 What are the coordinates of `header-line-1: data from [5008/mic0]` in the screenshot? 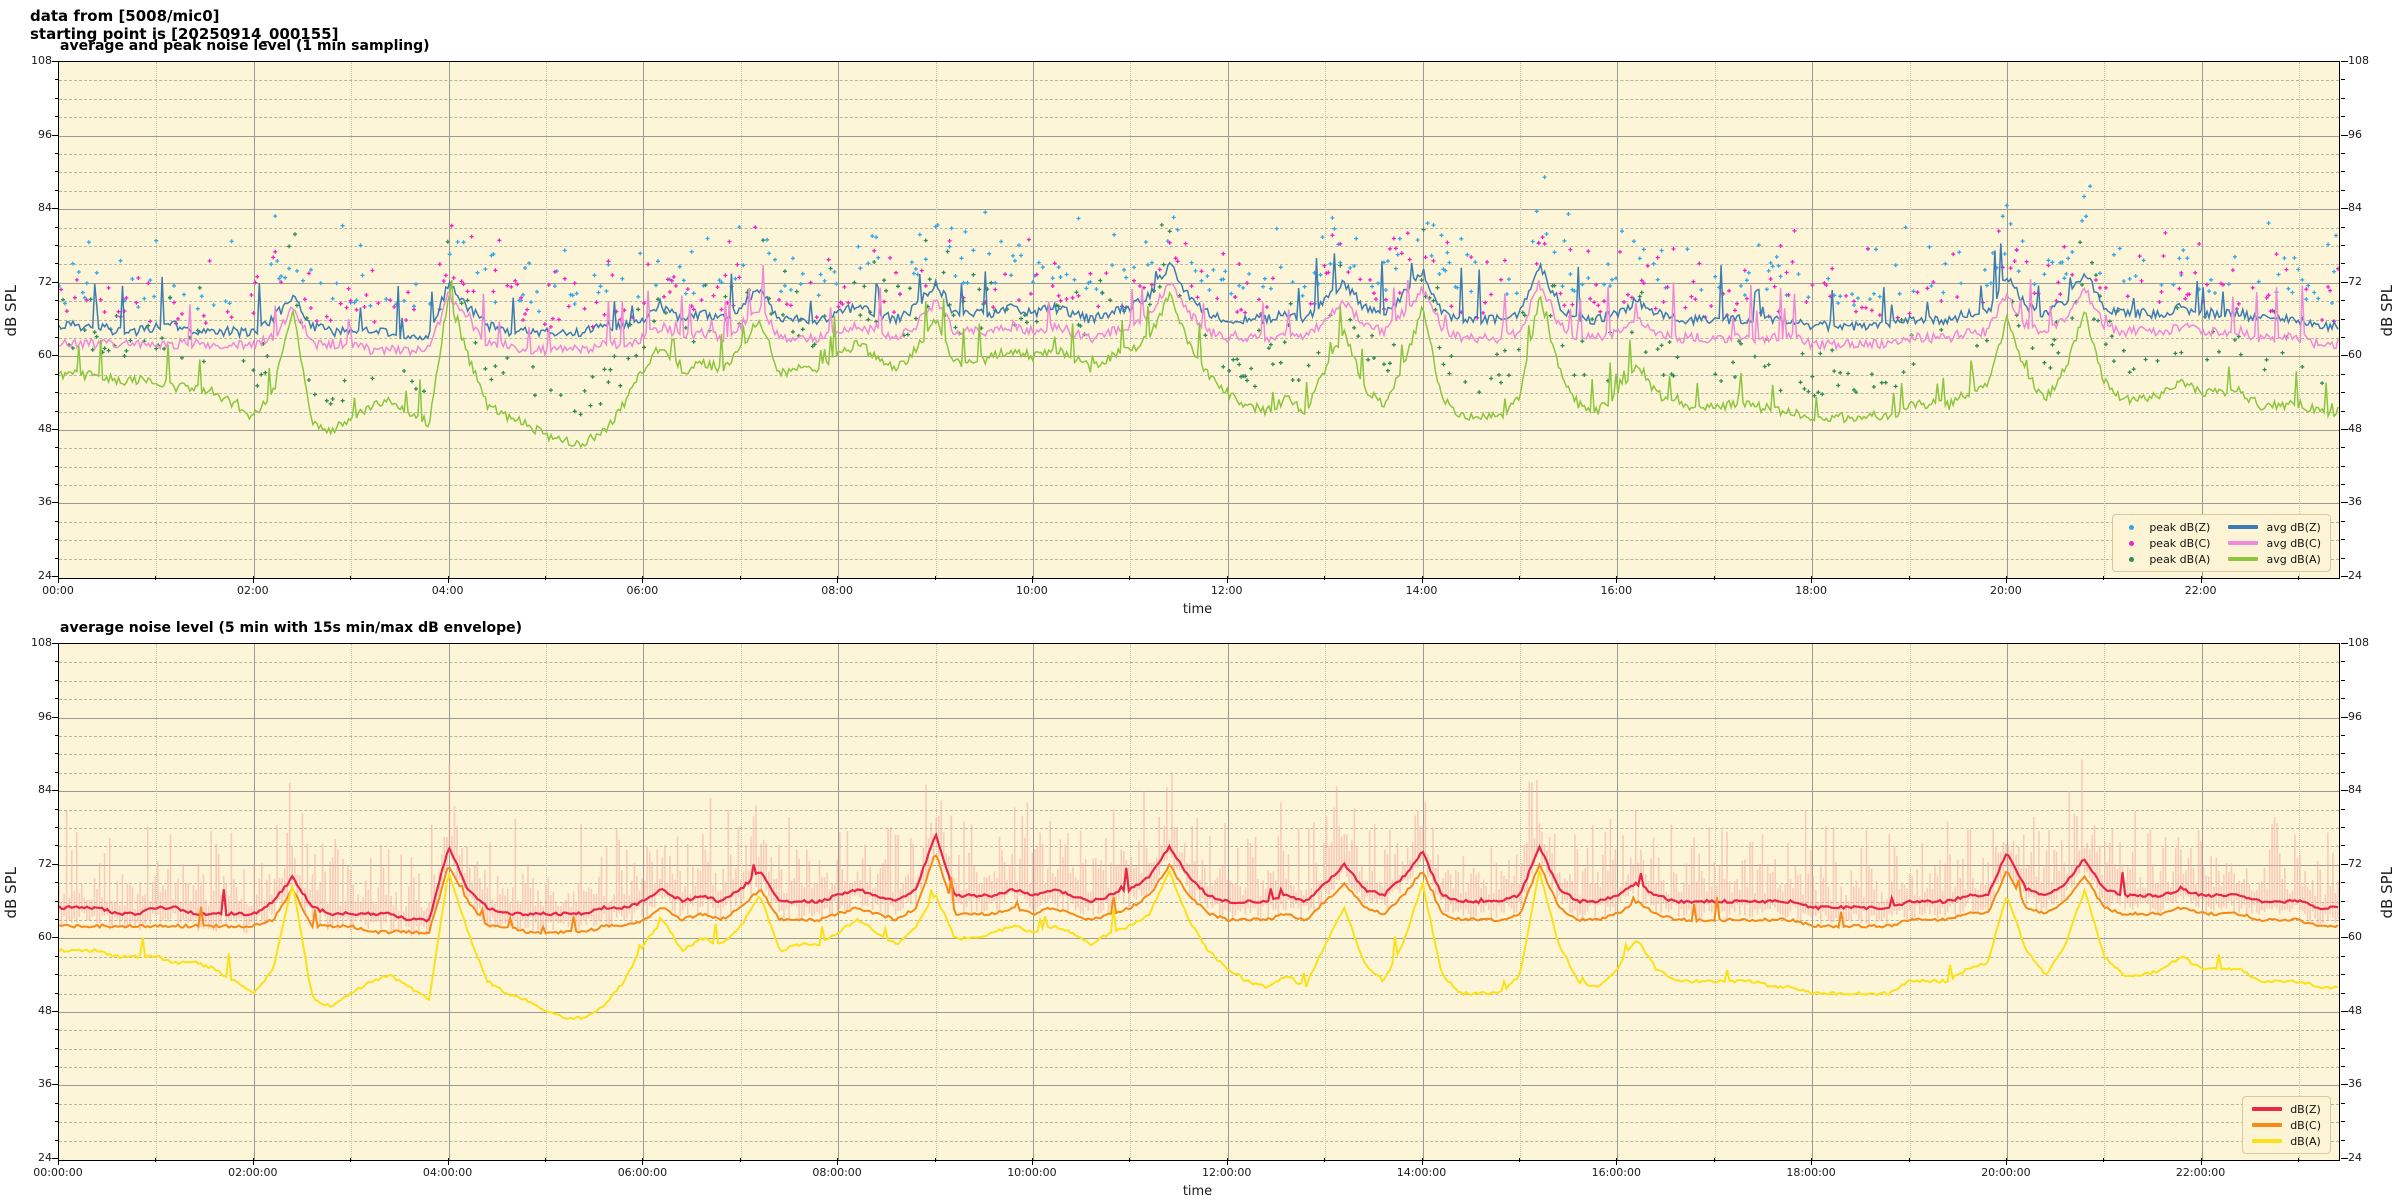 It's located at (125, 16).